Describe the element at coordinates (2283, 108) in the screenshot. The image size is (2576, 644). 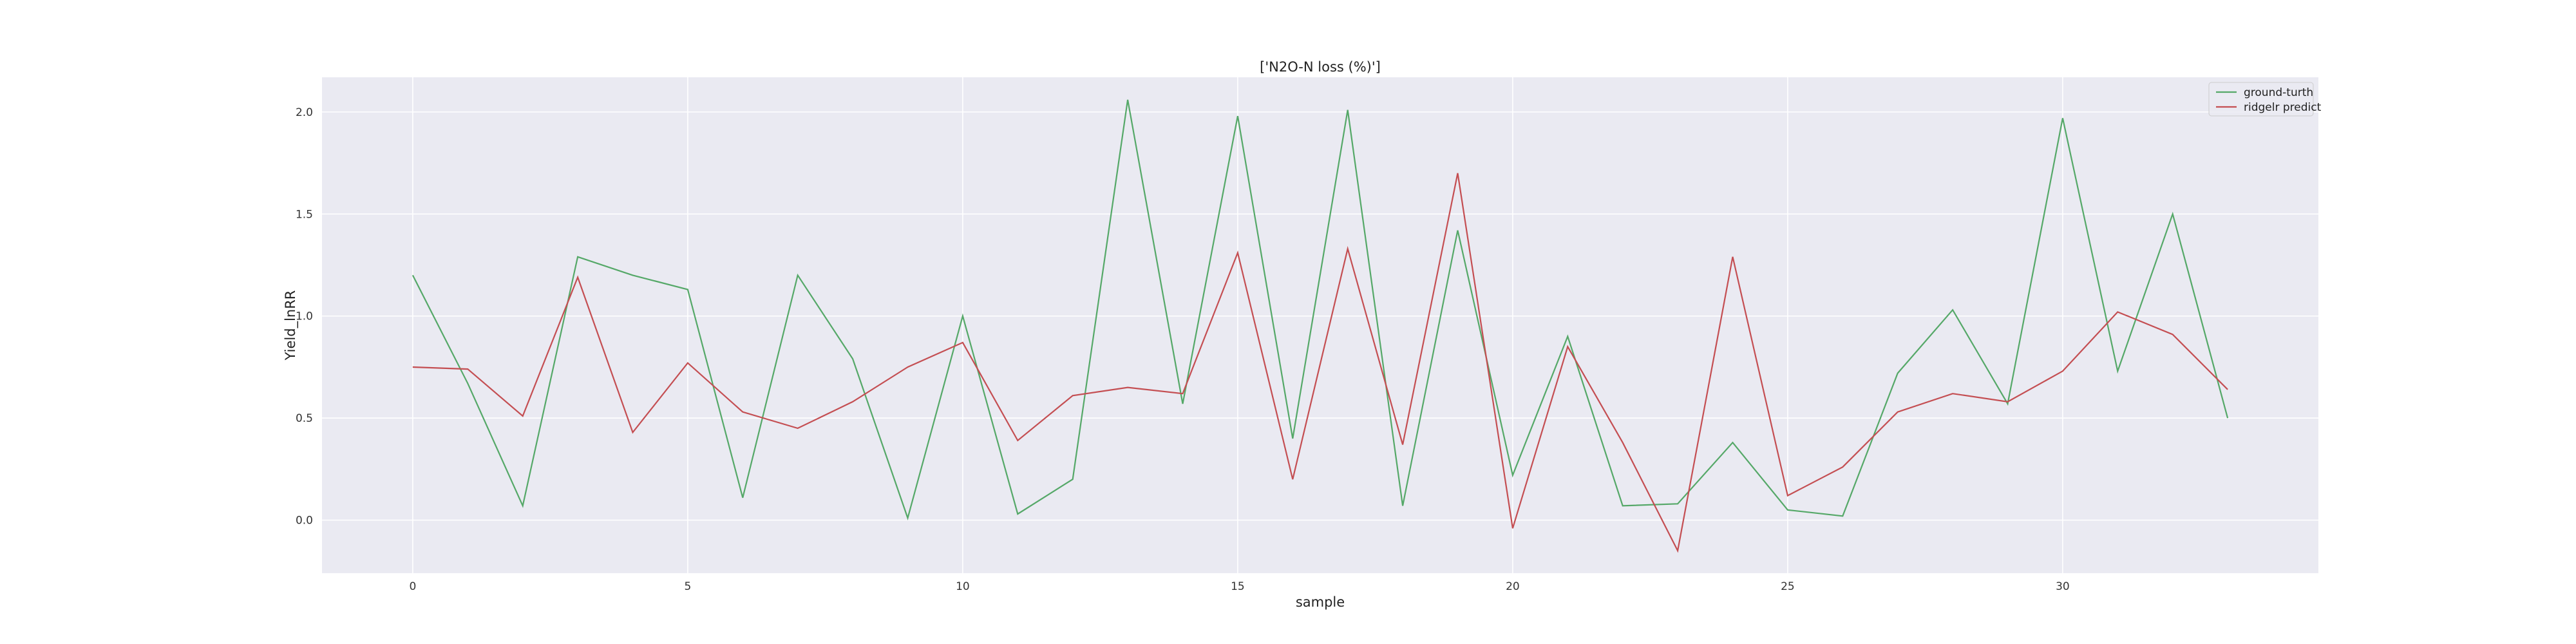
I see `legend-label-ridgelr-predict: ridgelr predict` at that location.